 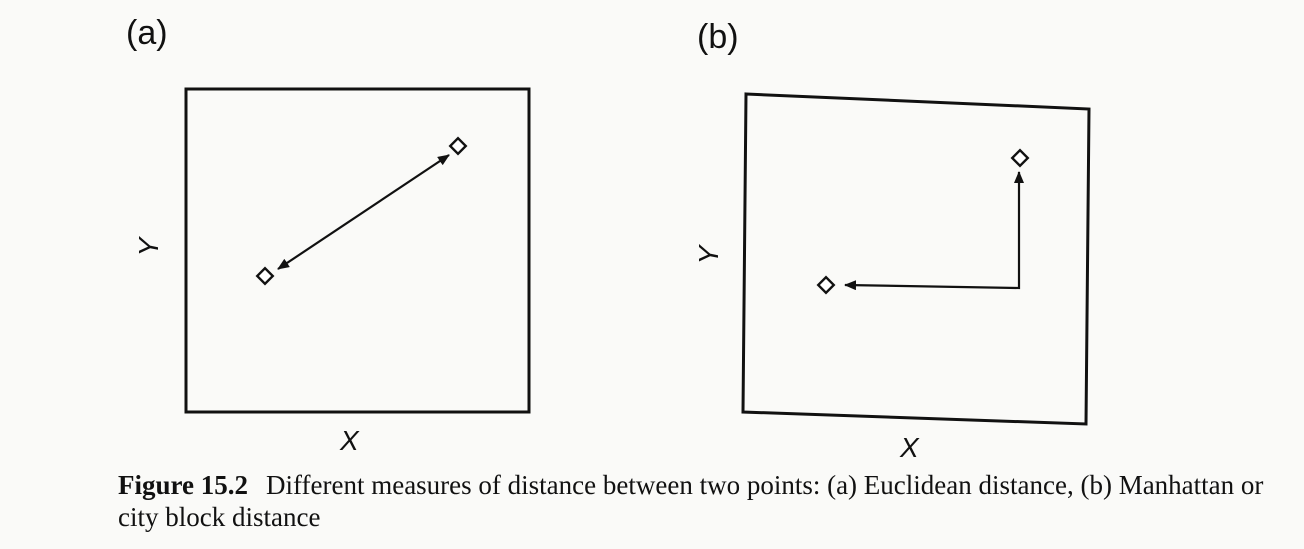 I want to click on panel-b-y-axis-label: Y, so click(x=708, y=253).